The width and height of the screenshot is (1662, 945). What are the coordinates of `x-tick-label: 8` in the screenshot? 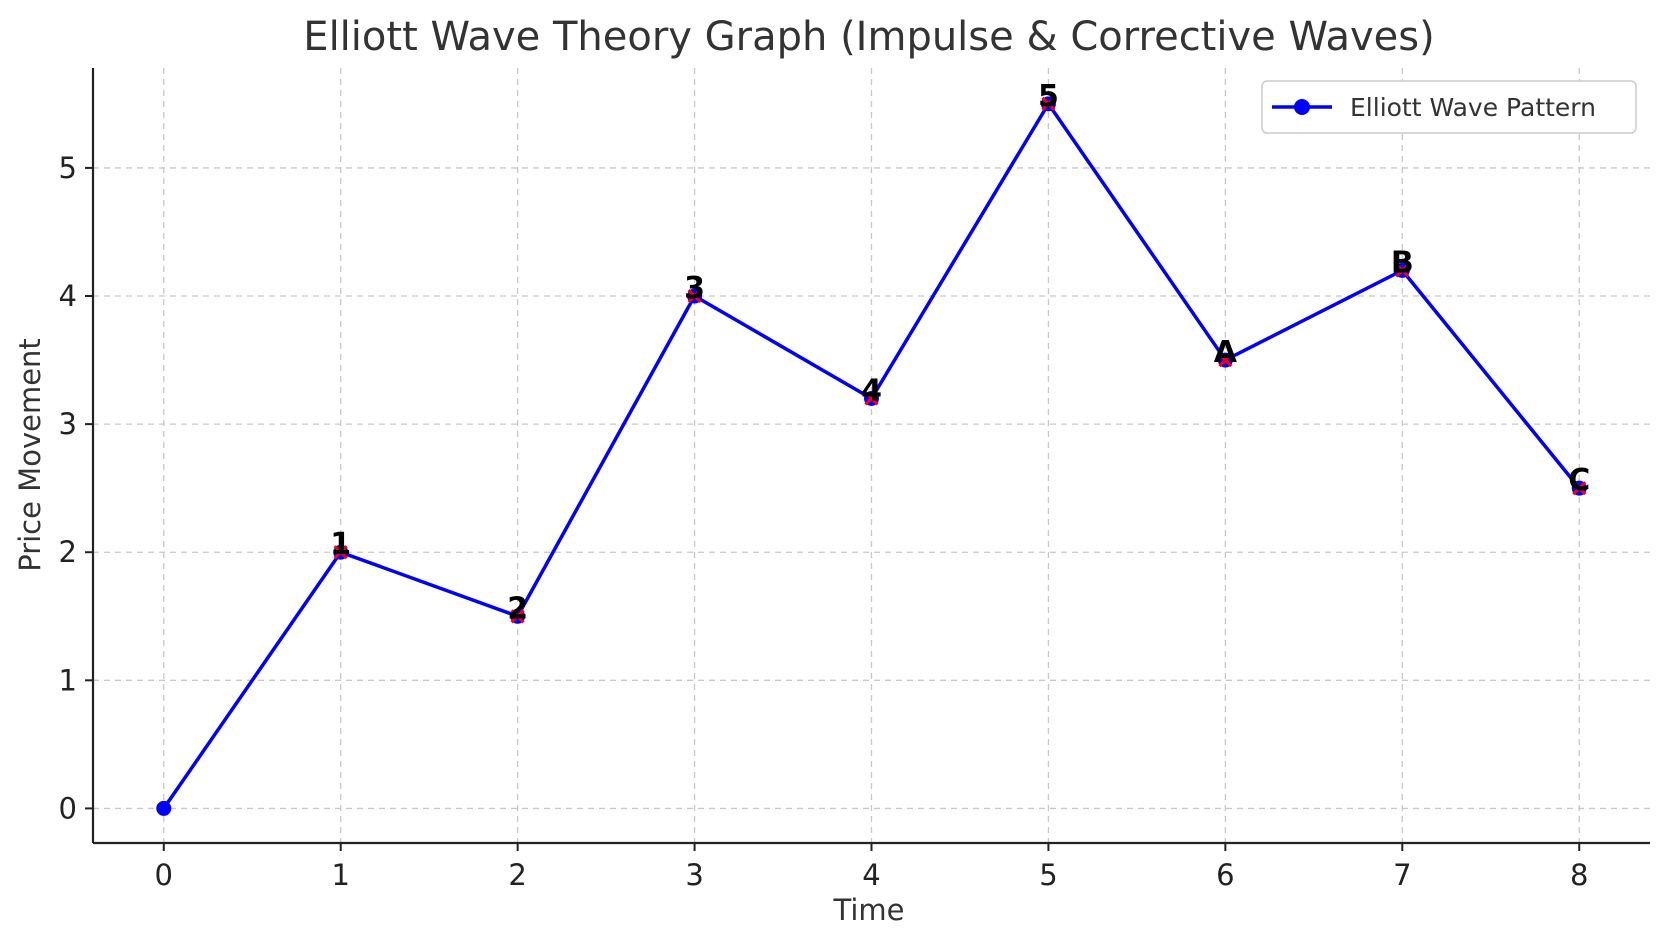 It's located at (1579, 875).